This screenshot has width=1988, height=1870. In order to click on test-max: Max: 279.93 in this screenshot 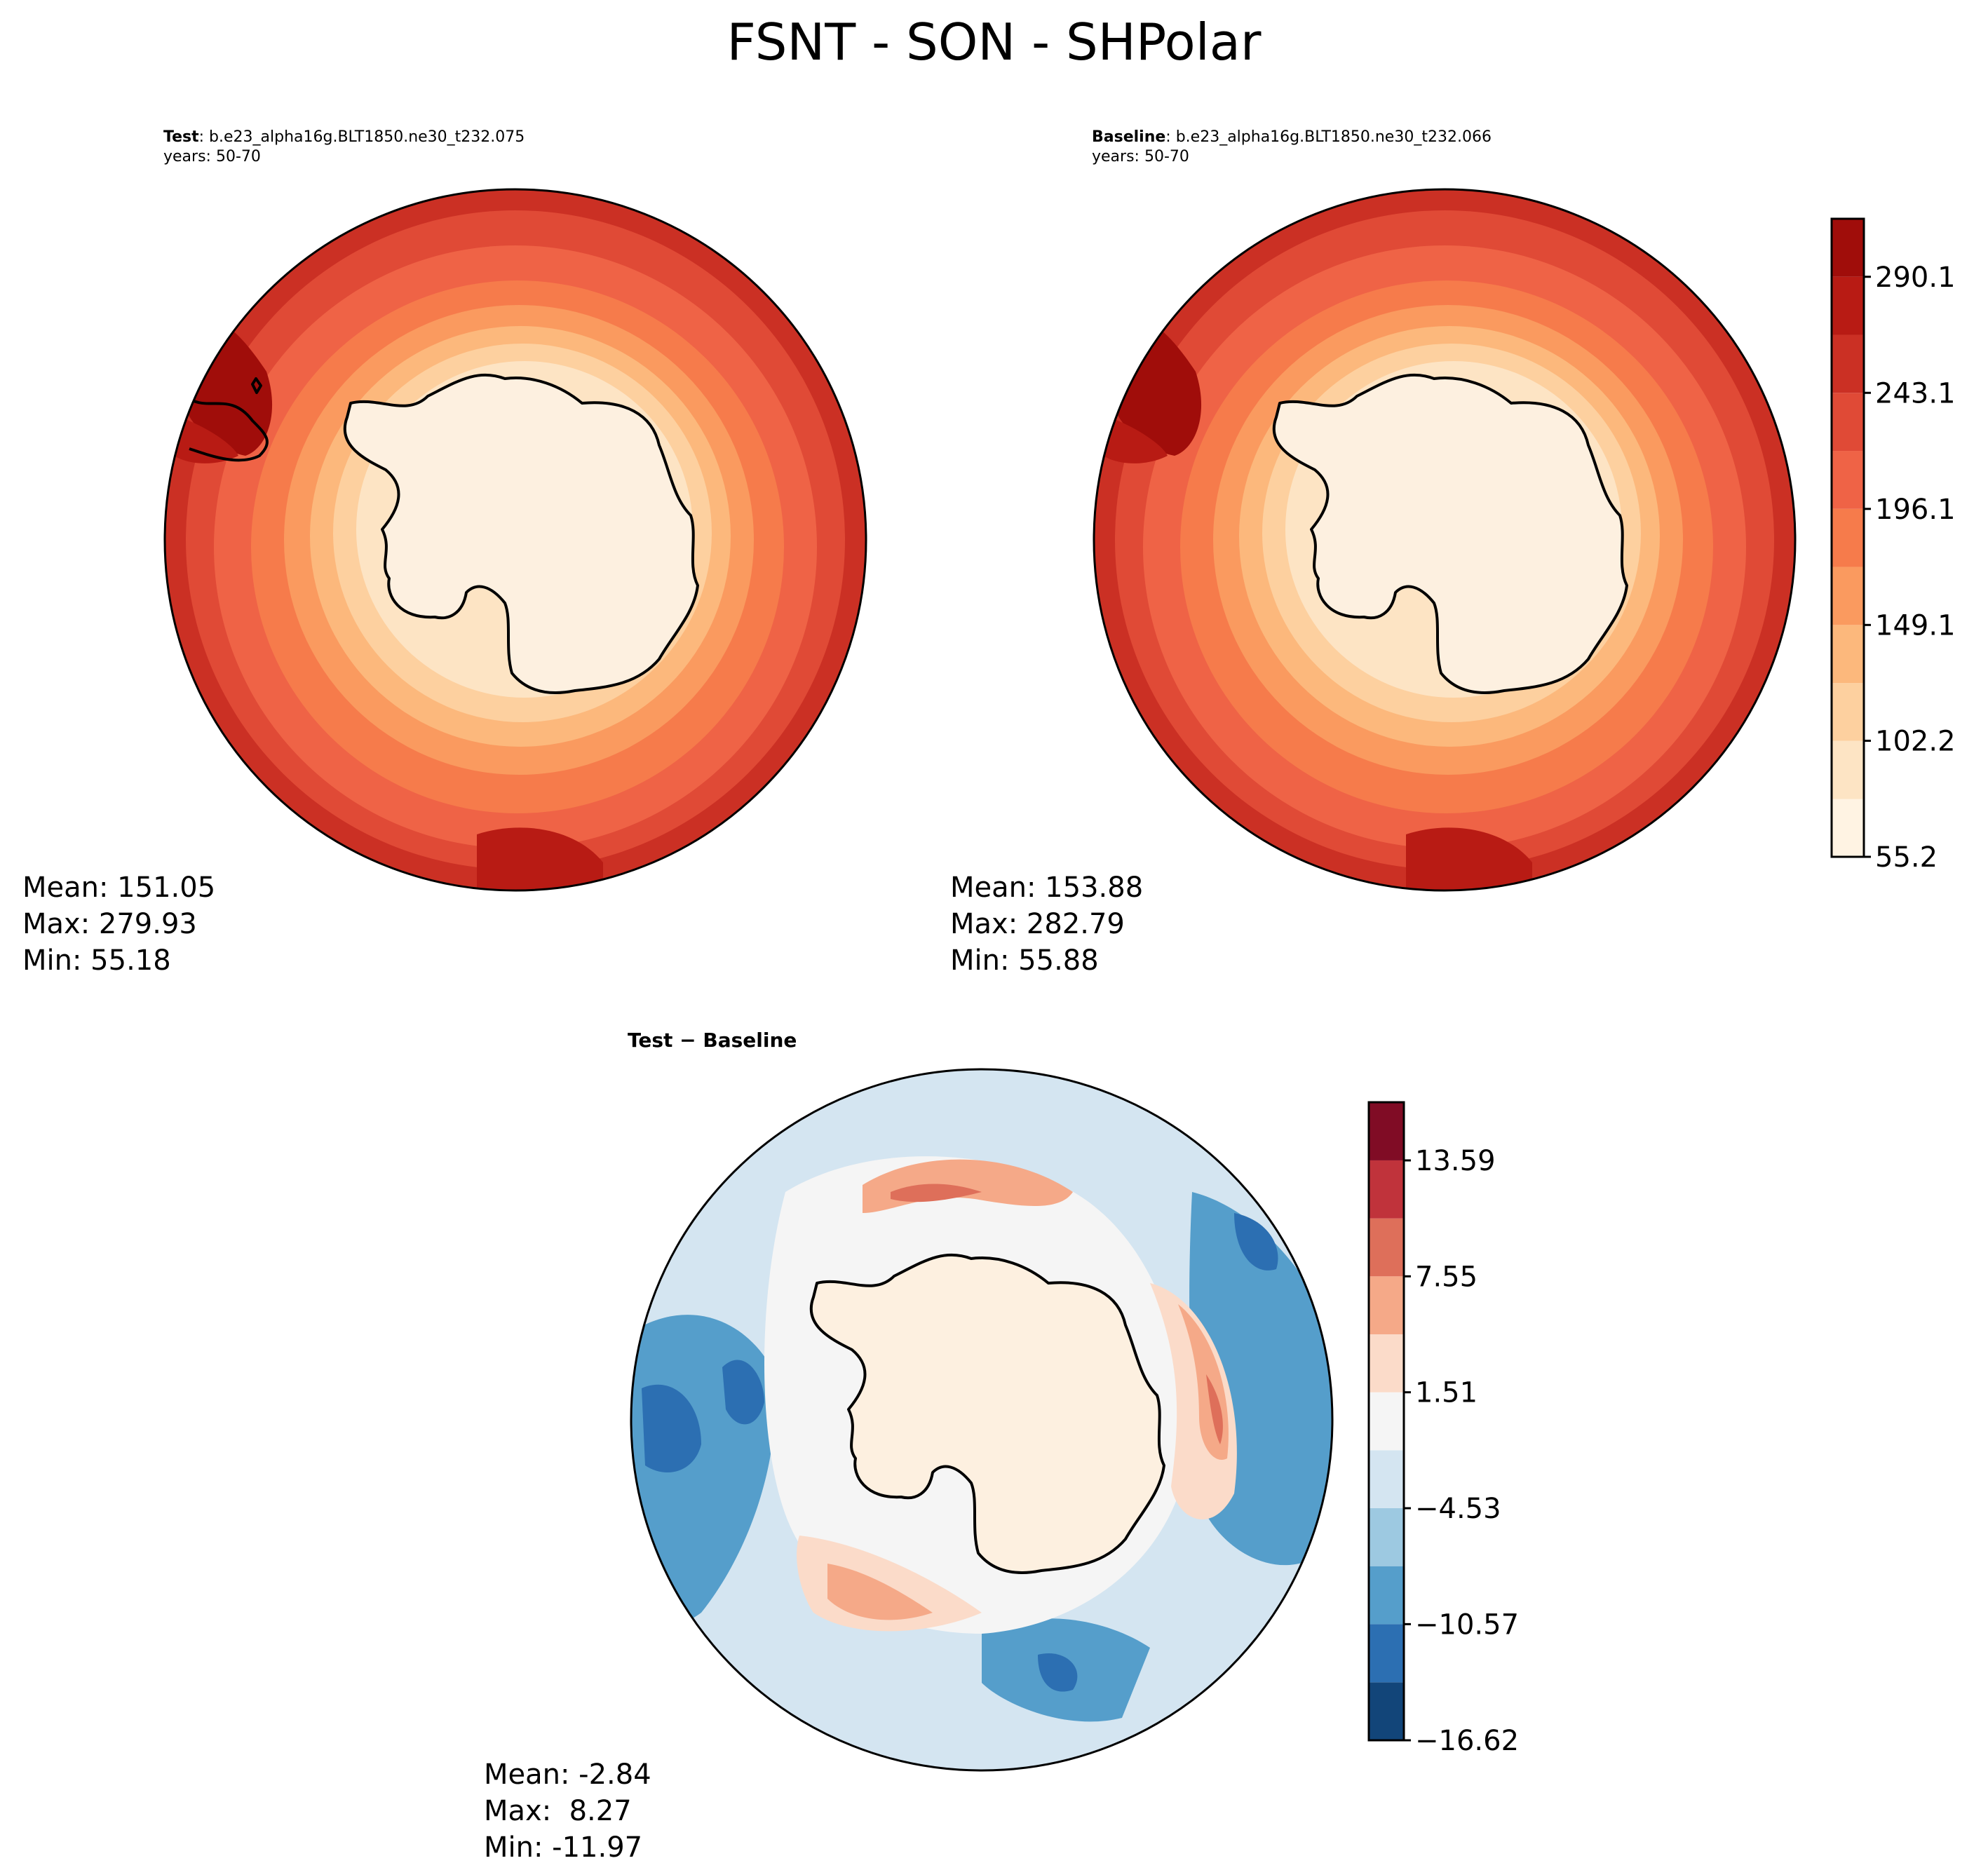, I will do `click(110, 924)`.